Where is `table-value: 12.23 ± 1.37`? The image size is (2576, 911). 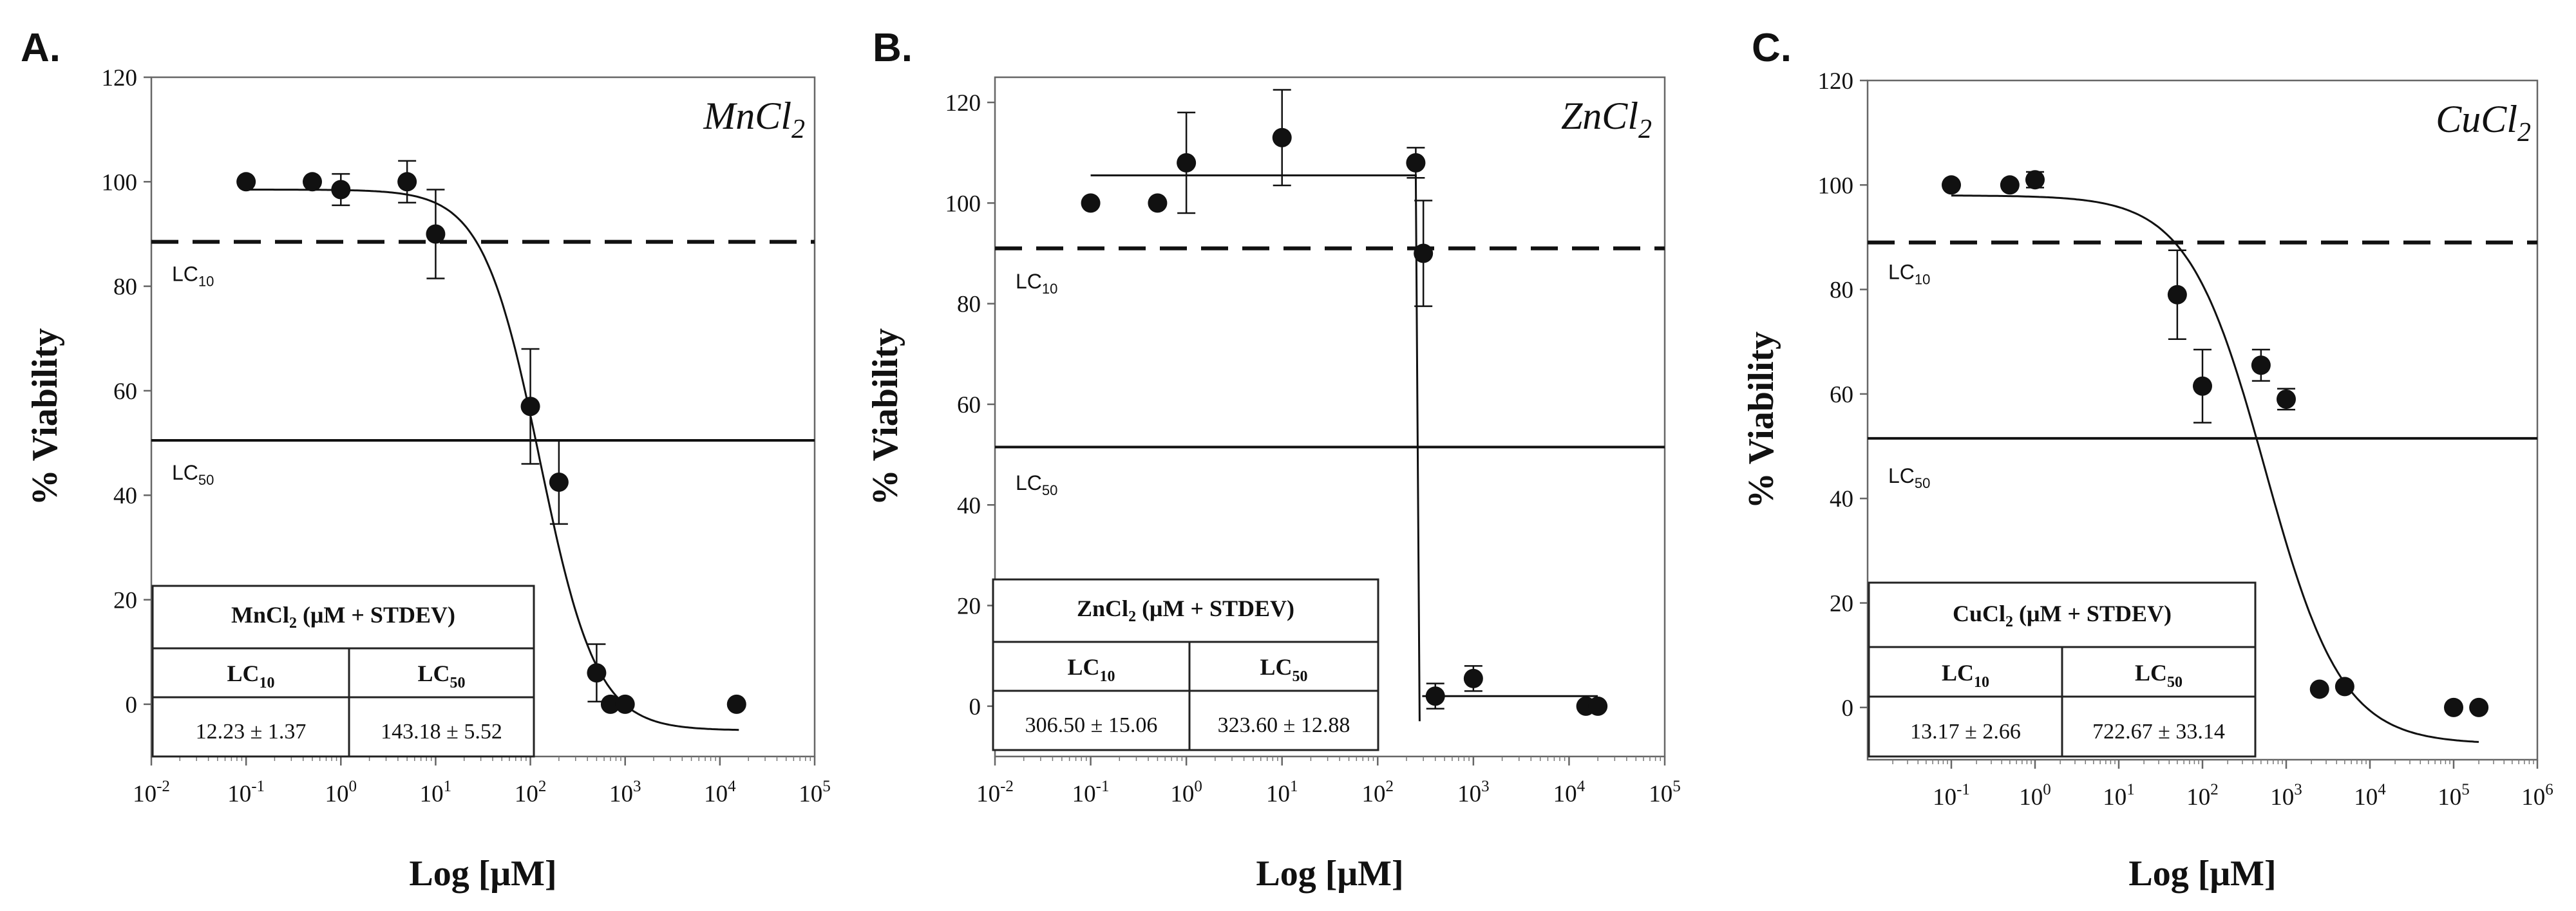
table-value: 12.23 ± 1.37 is located at coordinates (251, 732).